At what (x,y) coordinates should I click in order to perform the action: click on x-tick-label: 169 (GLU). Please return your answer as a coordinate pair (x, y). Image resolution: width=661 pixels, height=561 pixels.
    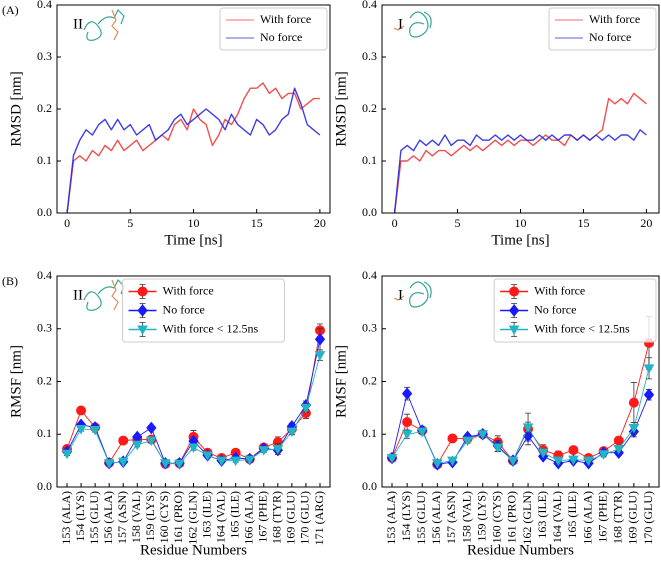
    Looking at the image, I should click on (633, 518).